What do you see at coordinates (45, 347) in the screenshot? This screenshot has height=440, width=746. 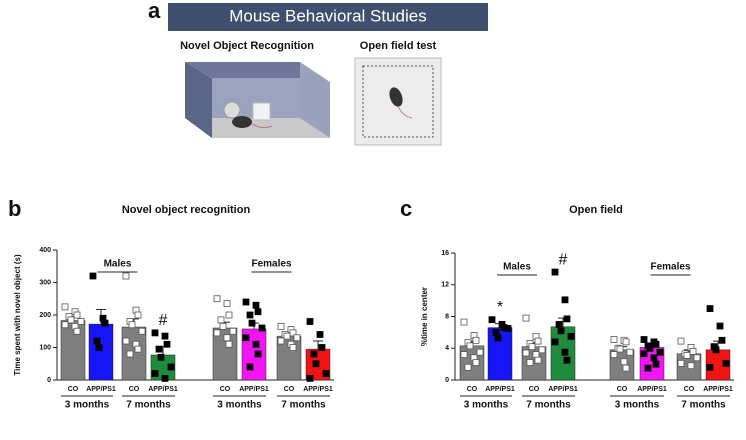 I see `y-tick-label: 100` at bounding box center [45, 347].